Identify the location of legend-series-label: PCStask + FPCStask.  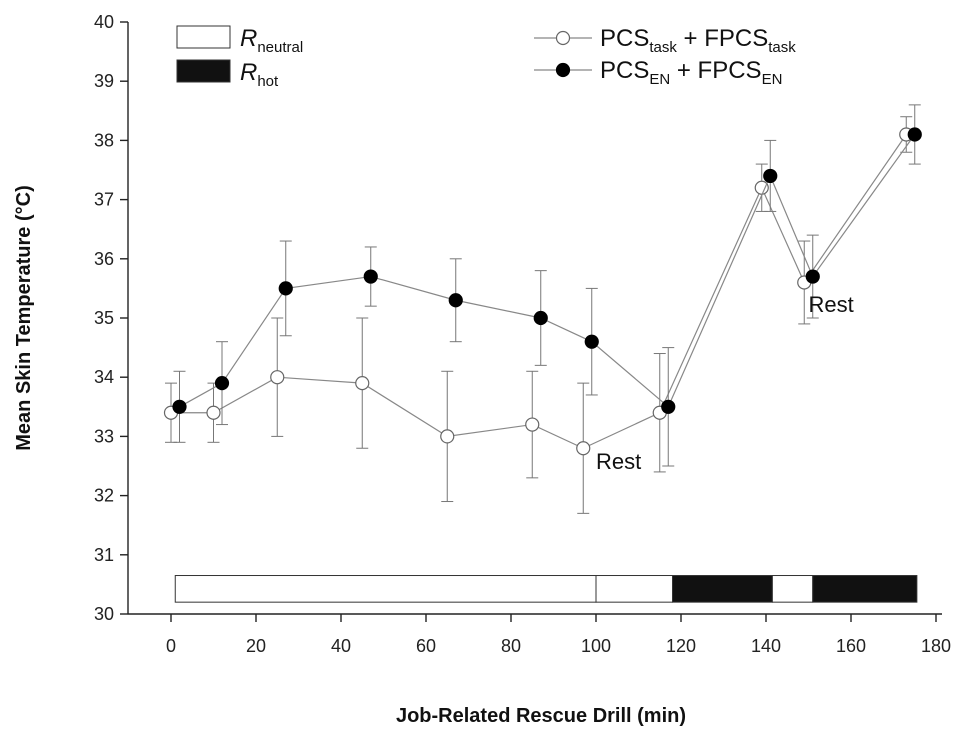
(698, 40).